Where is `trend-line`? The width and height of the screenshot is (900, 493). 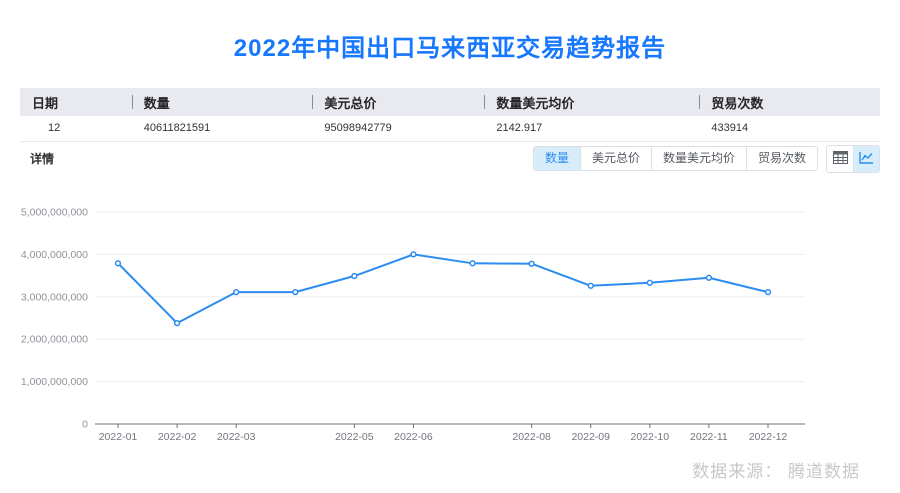
trend-line is located at coordinates (443, 289).